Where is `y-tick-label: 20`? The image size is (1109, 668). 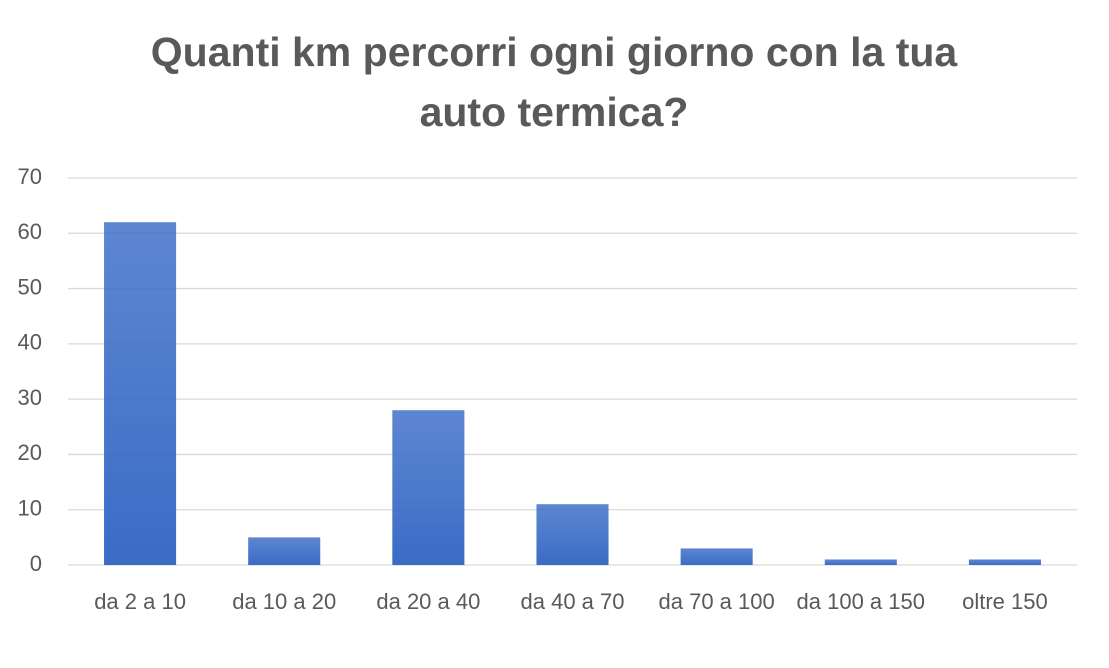
y-tick-label: 20 is located at coordinates (30, 452).